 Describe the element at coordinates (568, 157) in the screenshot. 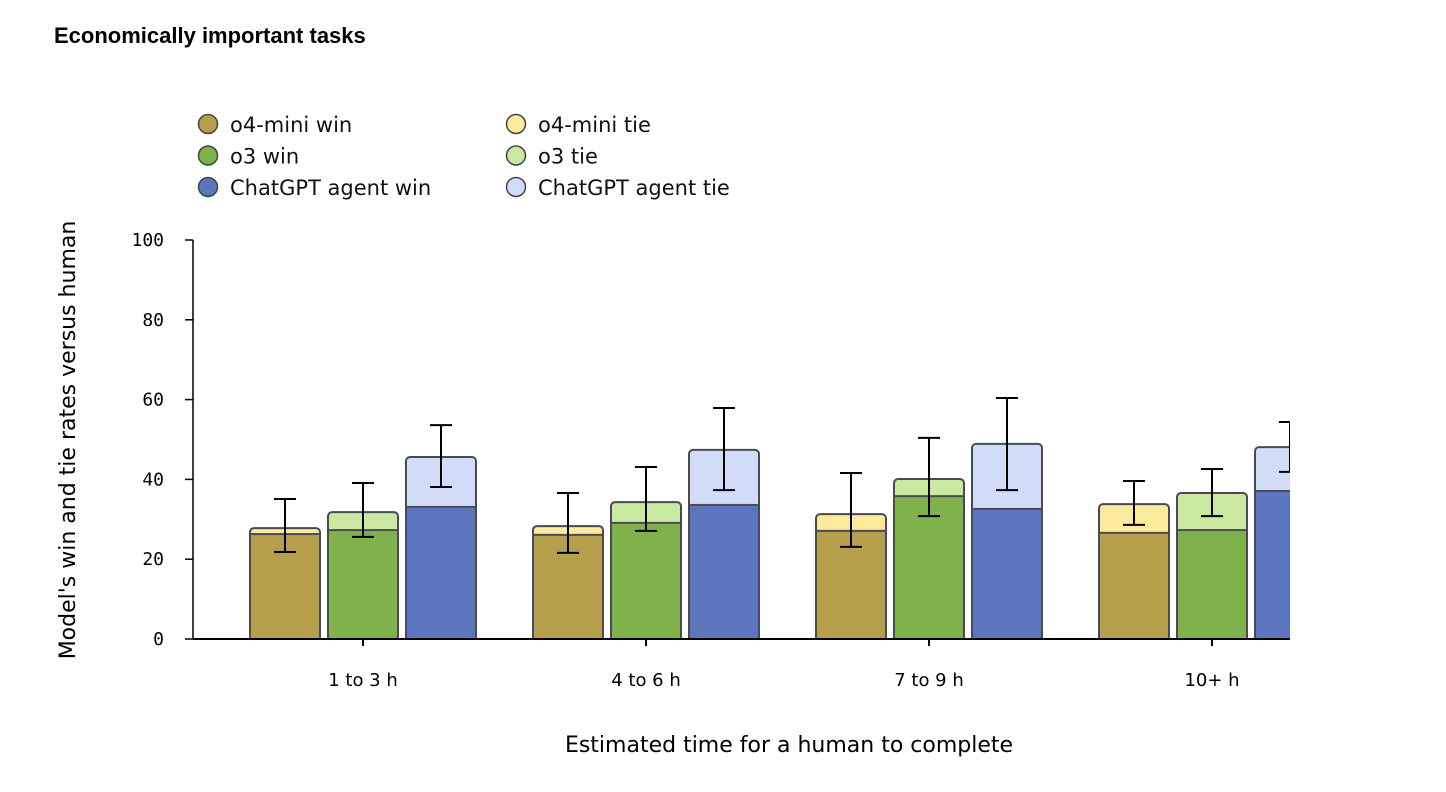

I see `legend-label: o3 tie` at that location.